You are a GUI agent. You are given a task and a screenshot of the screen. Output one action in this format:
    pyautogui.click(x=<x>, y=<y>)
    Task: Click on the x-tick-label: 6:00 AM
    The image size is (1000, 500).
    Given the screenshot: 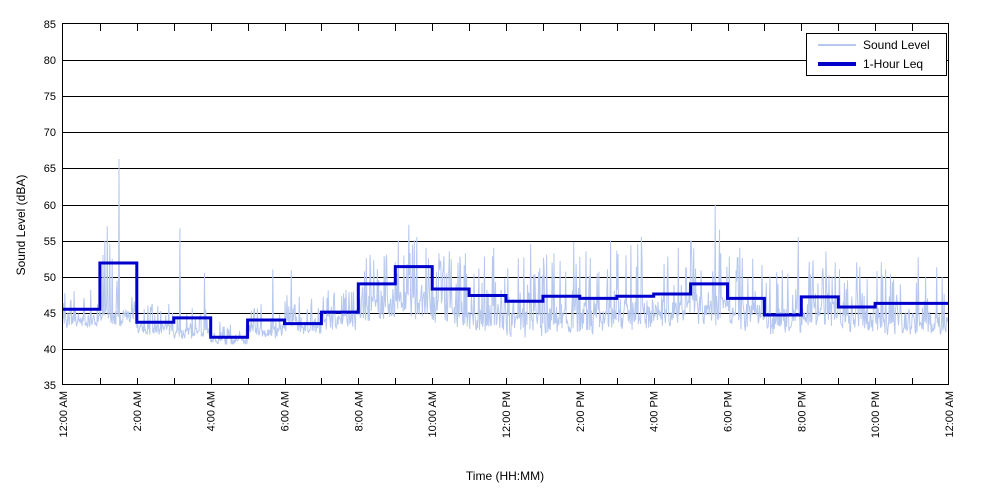 What is the action you would take?
    pyautogui.click(x=286, y=411)
    